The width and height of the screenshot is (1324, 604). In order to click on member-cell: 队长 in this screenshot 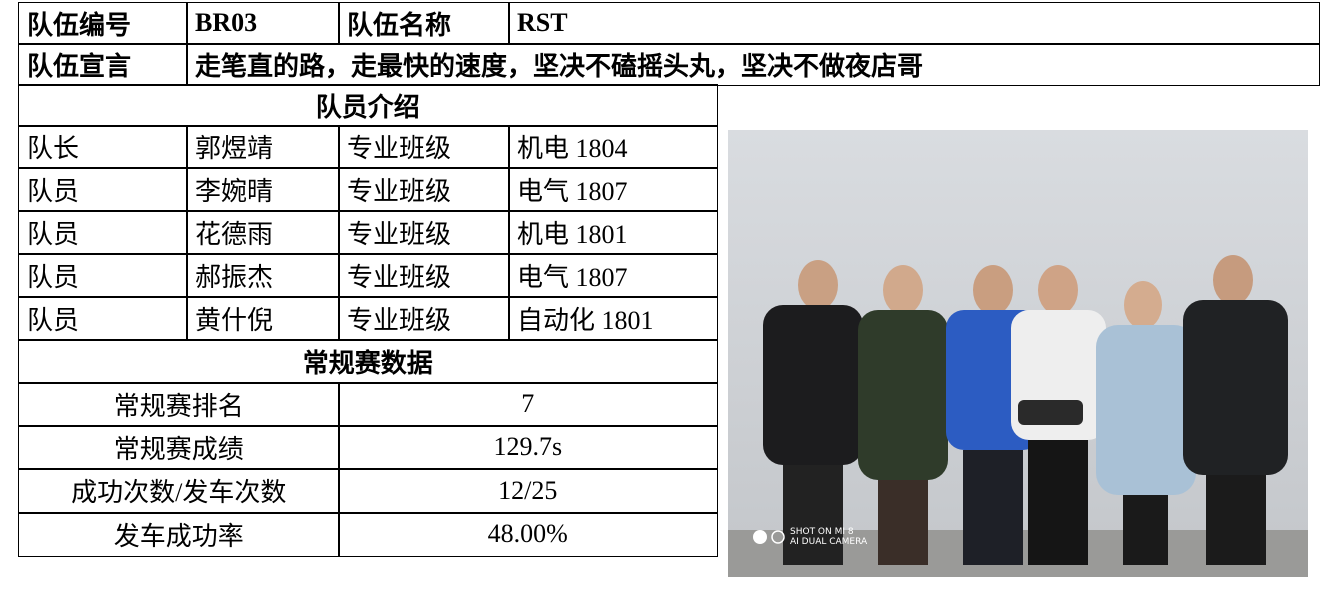, I will do `click(103, 147)`.